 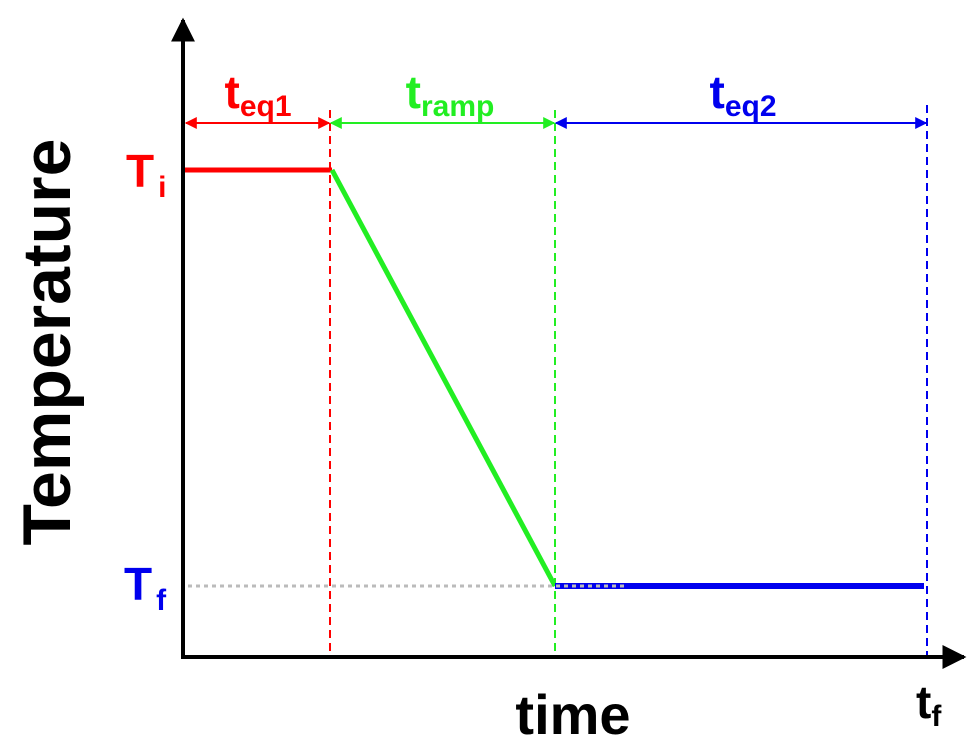 What do you see at coordinates (751, 106) in the screenshot?
I see `subscript: eq2` at bounding box center [751, 106].